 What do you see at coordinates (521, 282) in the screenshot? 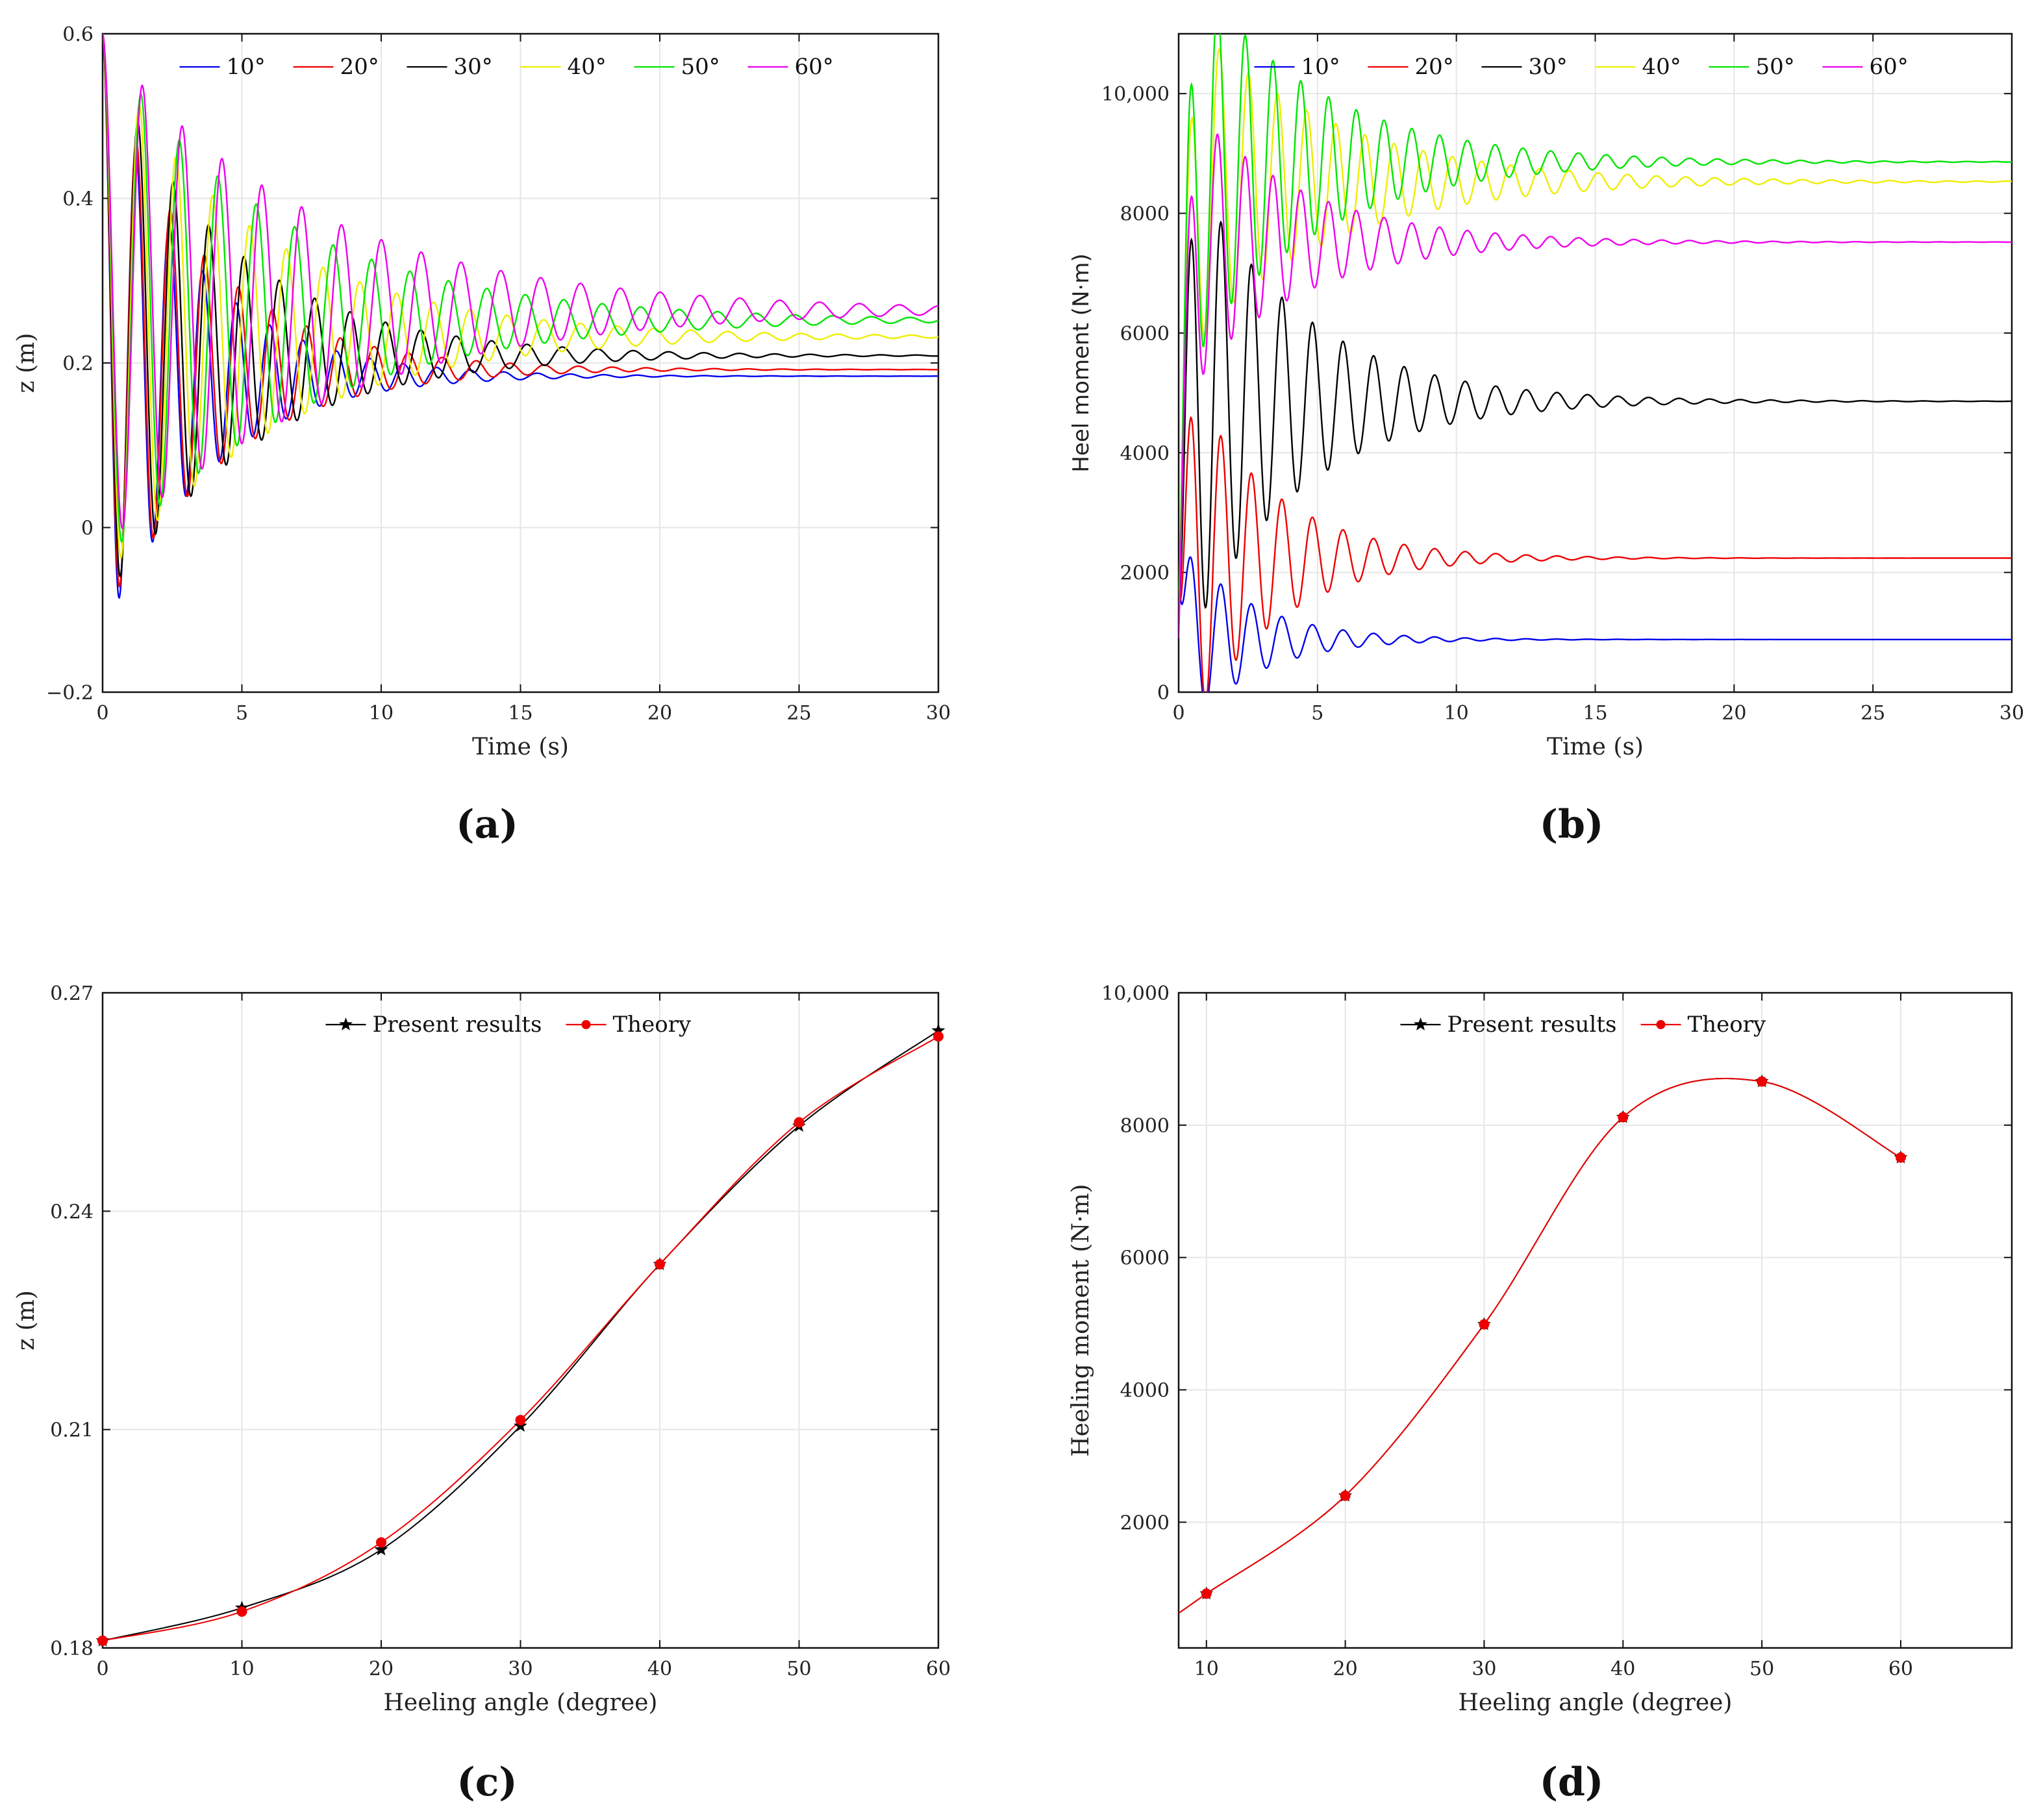
I see `series-line-60deg` at bounding box center [521, 282].